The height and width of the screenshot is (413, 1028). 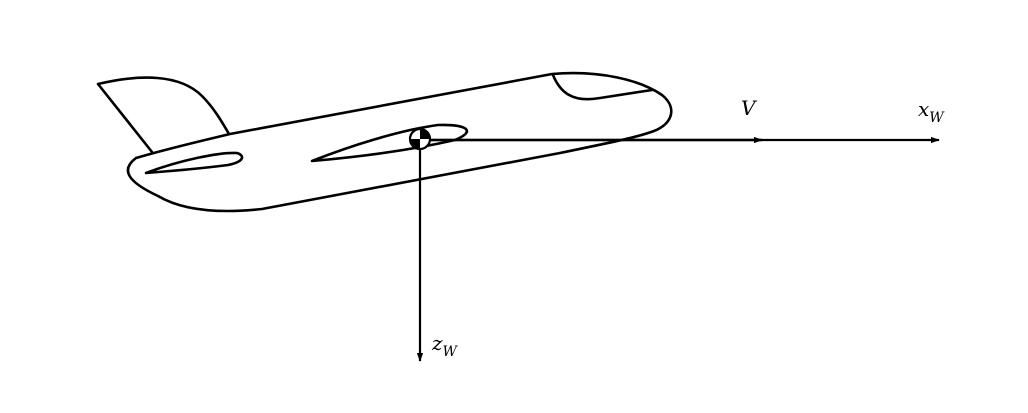 I want to click on z-axis-label-base: z, so click(x=437, y=343).